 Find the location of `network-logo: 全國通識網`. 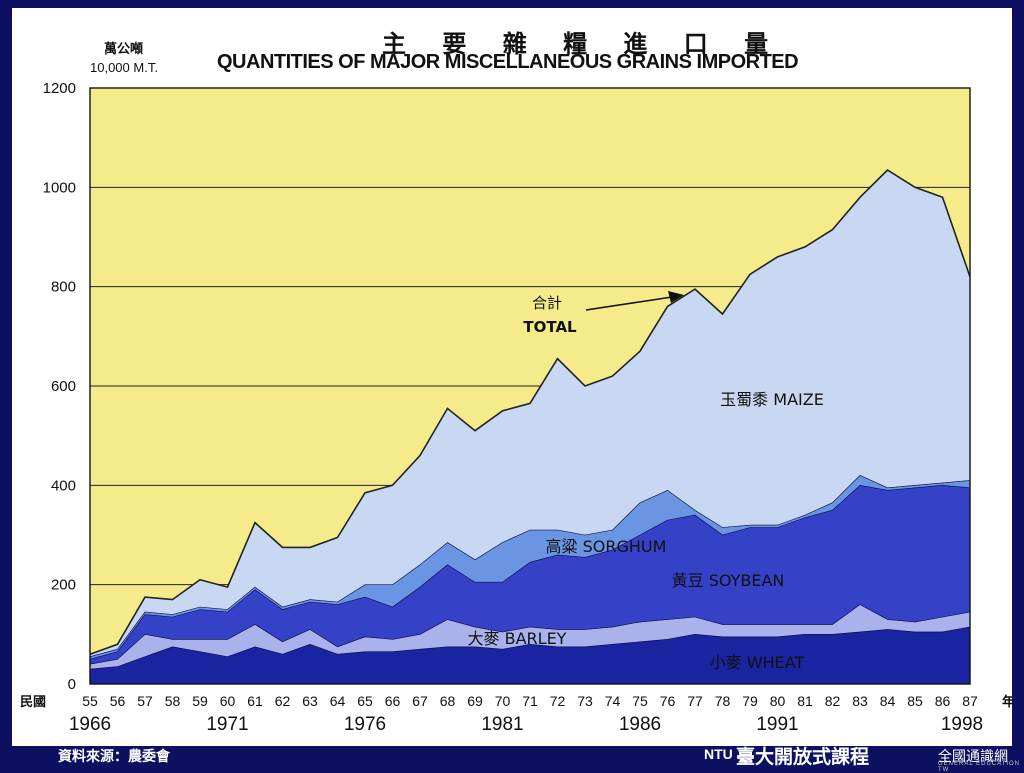

network-logo: 全國通識網 is located at coordinates (973, 756).